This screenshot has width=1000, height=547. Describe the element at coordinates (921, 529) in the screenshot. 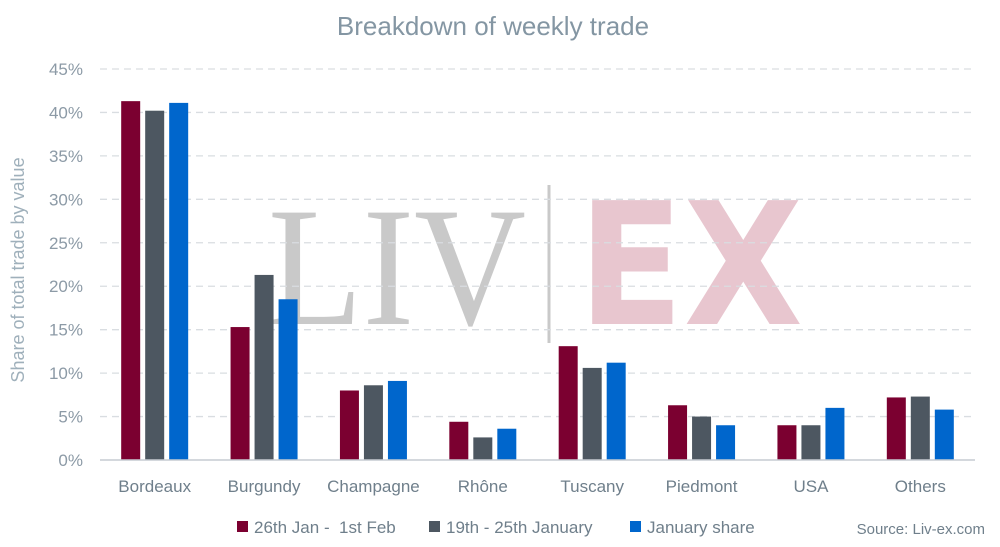

I see `source-note: Source: Liv-ex.com` at that location.